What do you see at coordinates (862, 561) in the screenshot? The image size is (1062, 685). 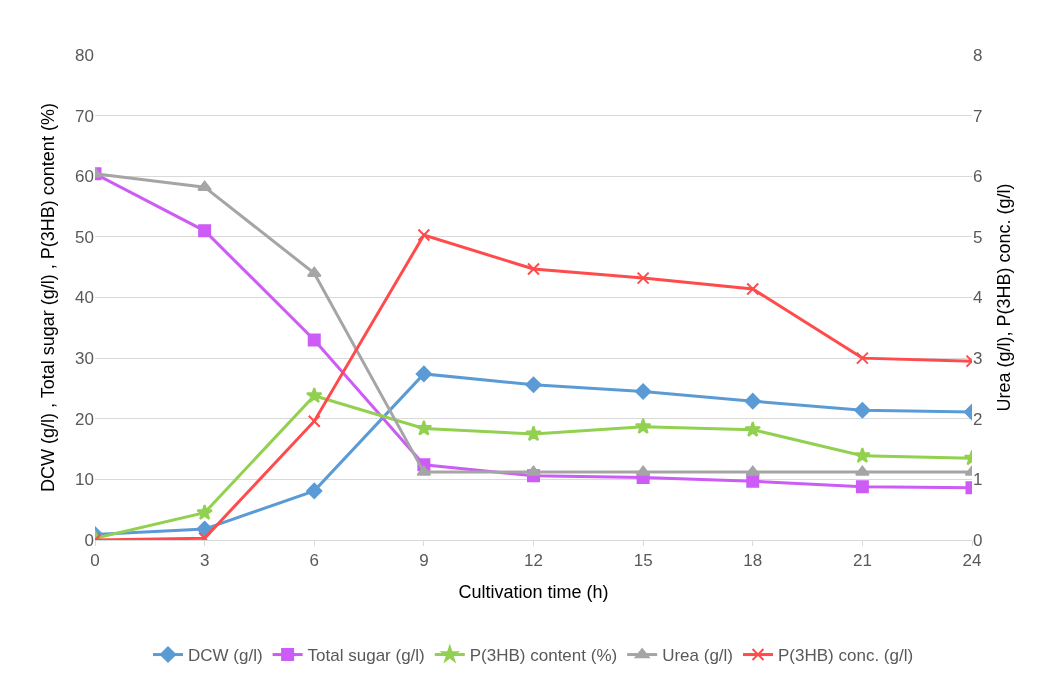 I see `x-tick-label: 21` at bounding box center [862, 561].